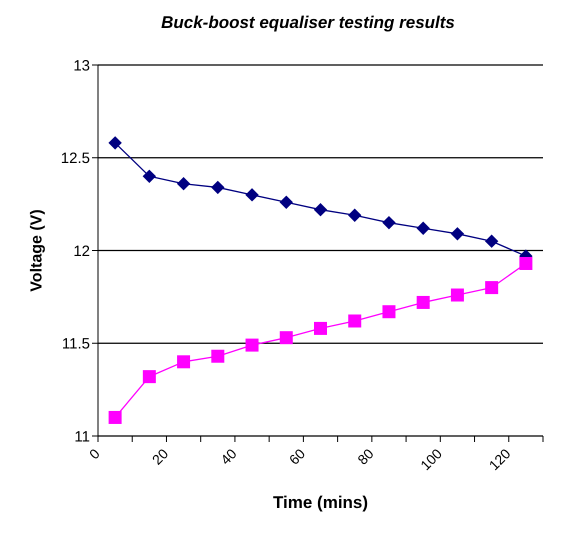 The image size is (563, 534). Describe the element at coordinates (81, 251) in the screenshot. I see `y-tick-label: 12` at that location.